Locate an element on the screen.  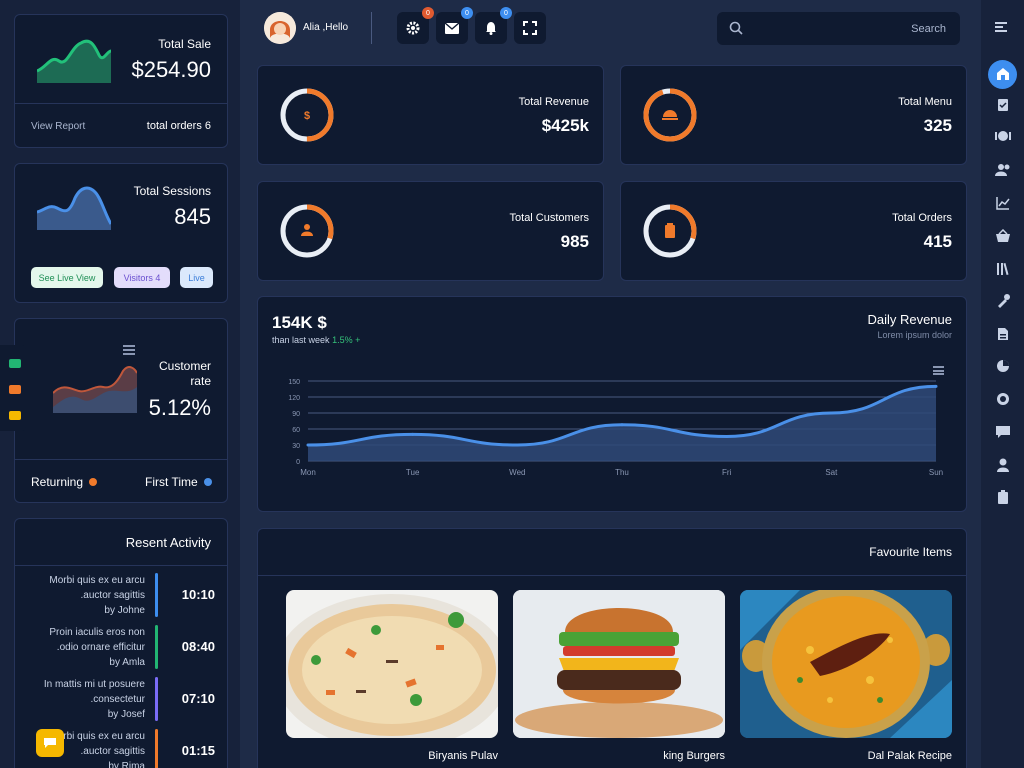
activity-bar is located at coordinates (156, 647).